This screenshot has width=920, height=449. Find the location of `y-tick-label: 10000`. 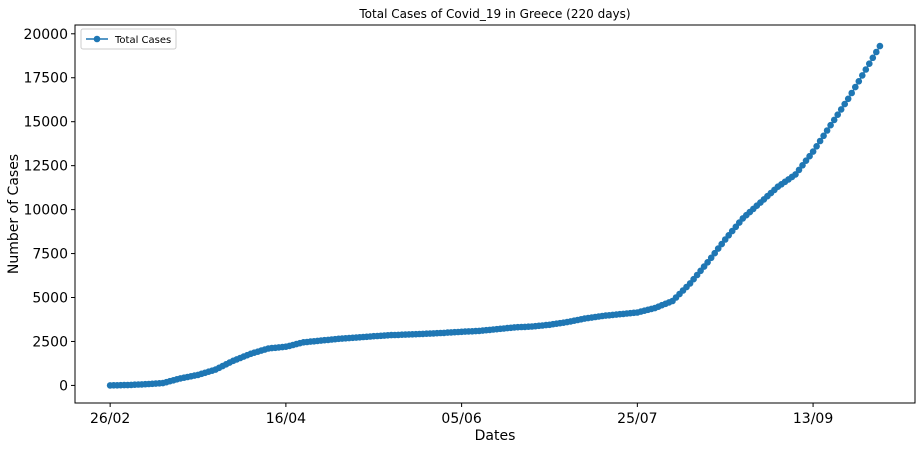

y-tick-label: 10000 is located at coordinates (45, 211).